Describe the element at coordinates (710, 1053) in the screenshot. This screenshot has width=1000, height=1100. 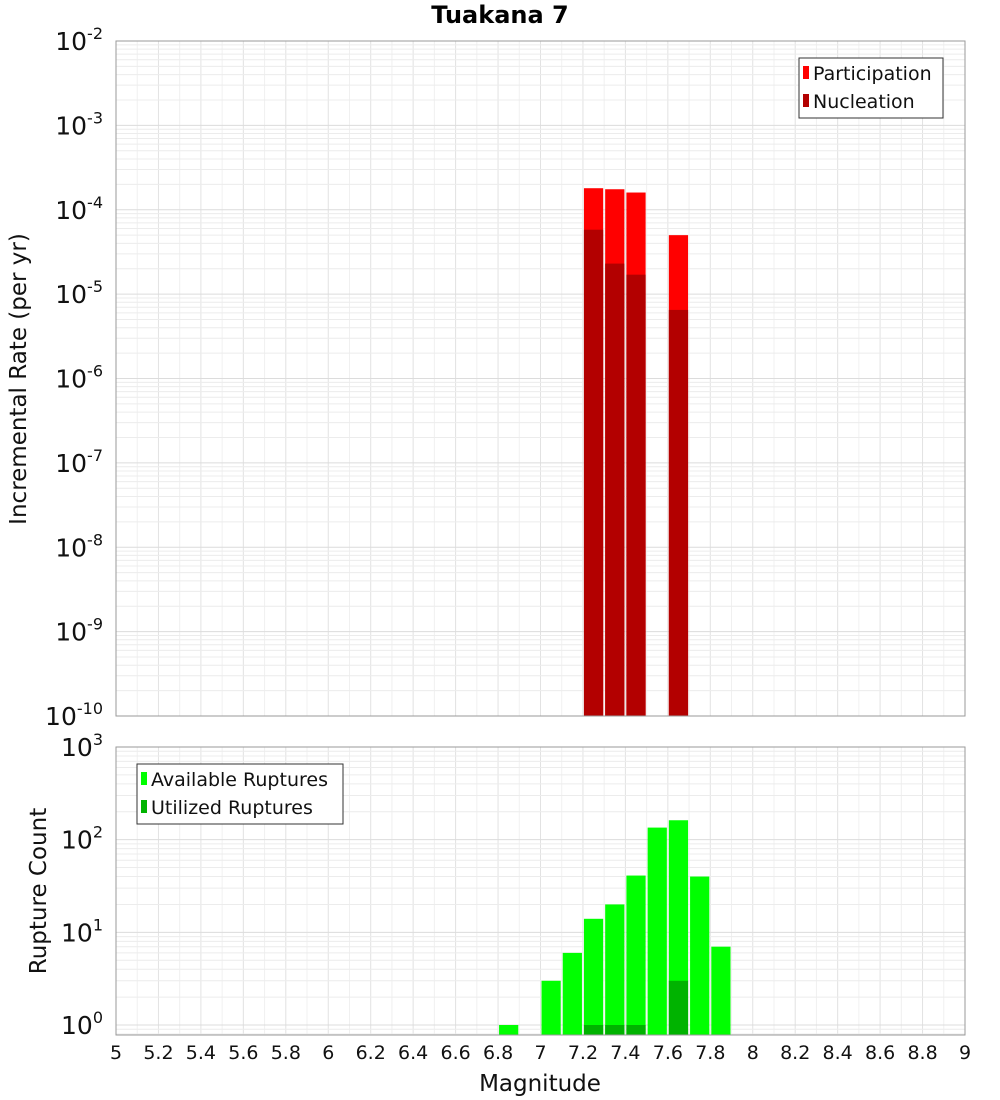
I see `x-tick-label: 7.8` at that location.